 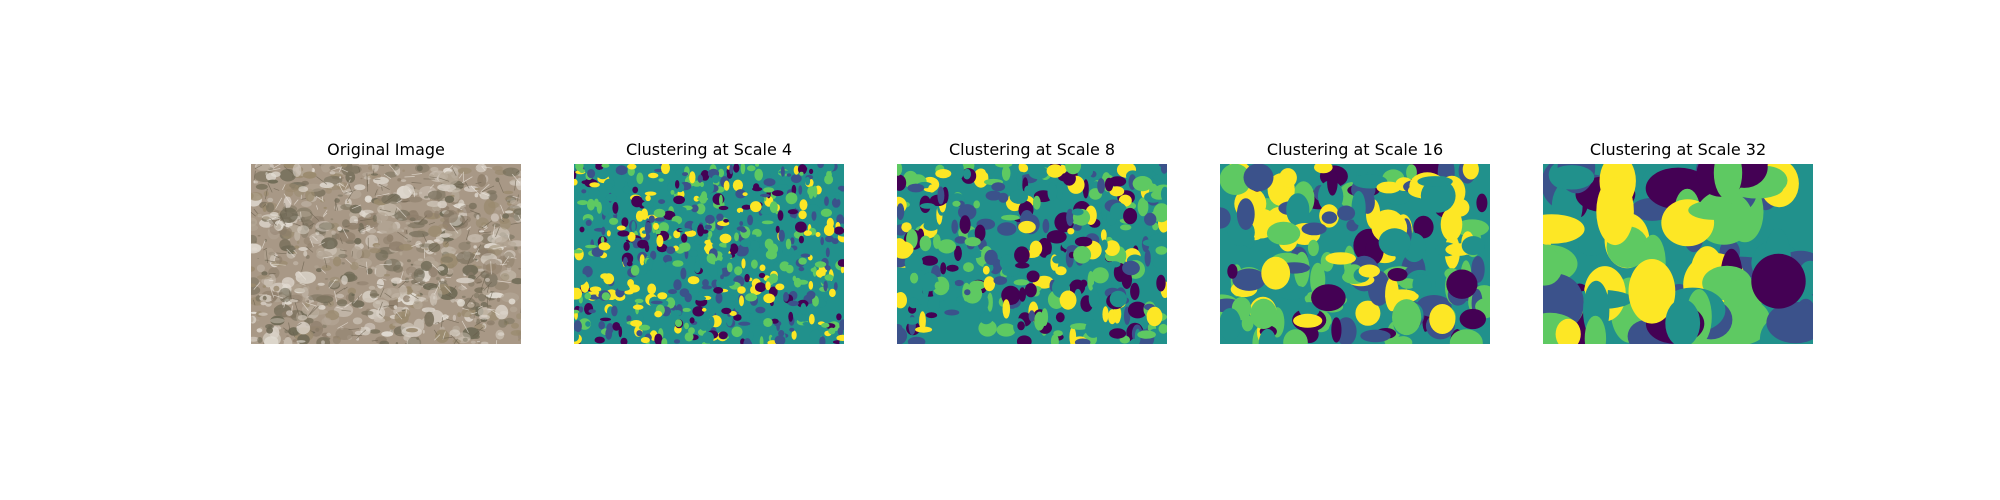 I want to click on scale-32-region, so click(x=1553, y=266).